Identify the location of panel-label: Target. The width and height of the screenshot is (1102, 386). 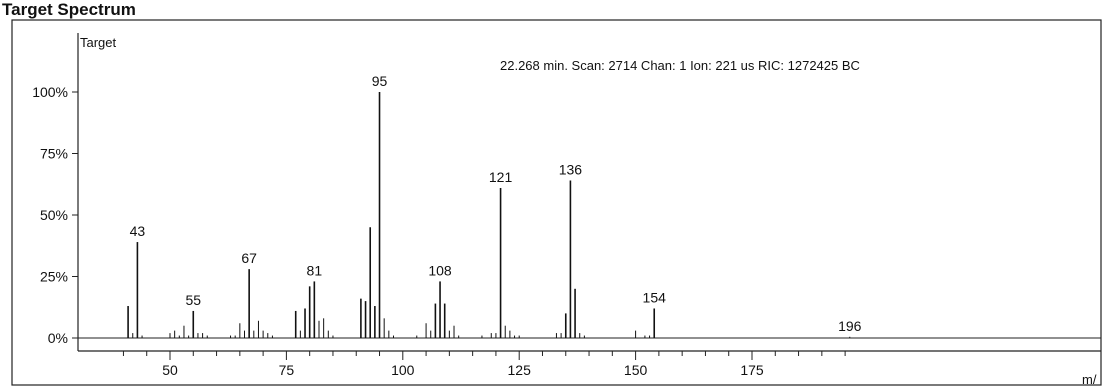
(98, 42).